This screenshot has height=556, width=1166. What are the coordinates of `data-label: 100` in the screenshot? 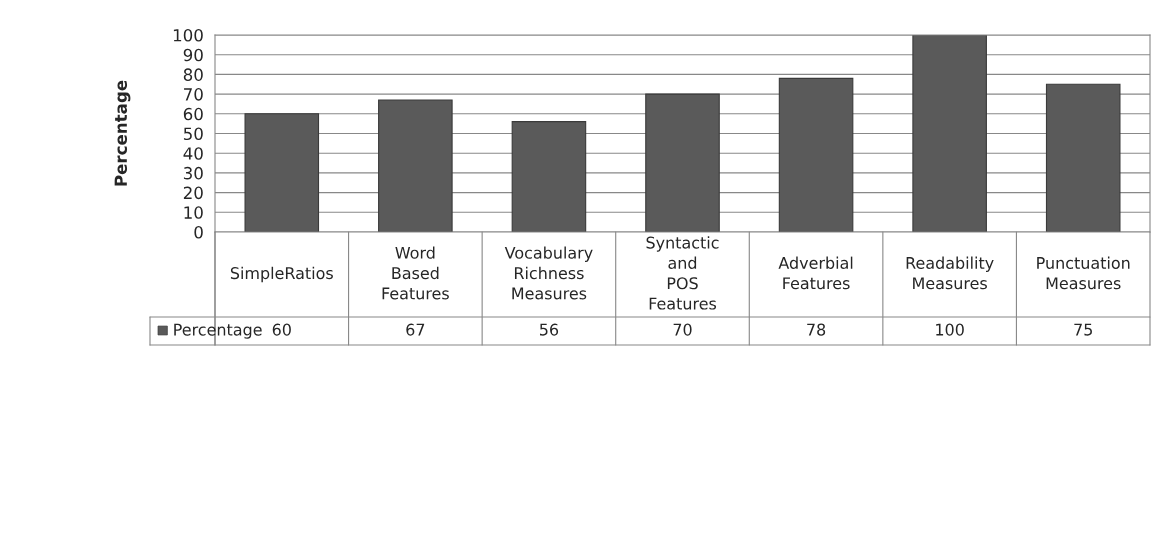 It's located at (950, 329).